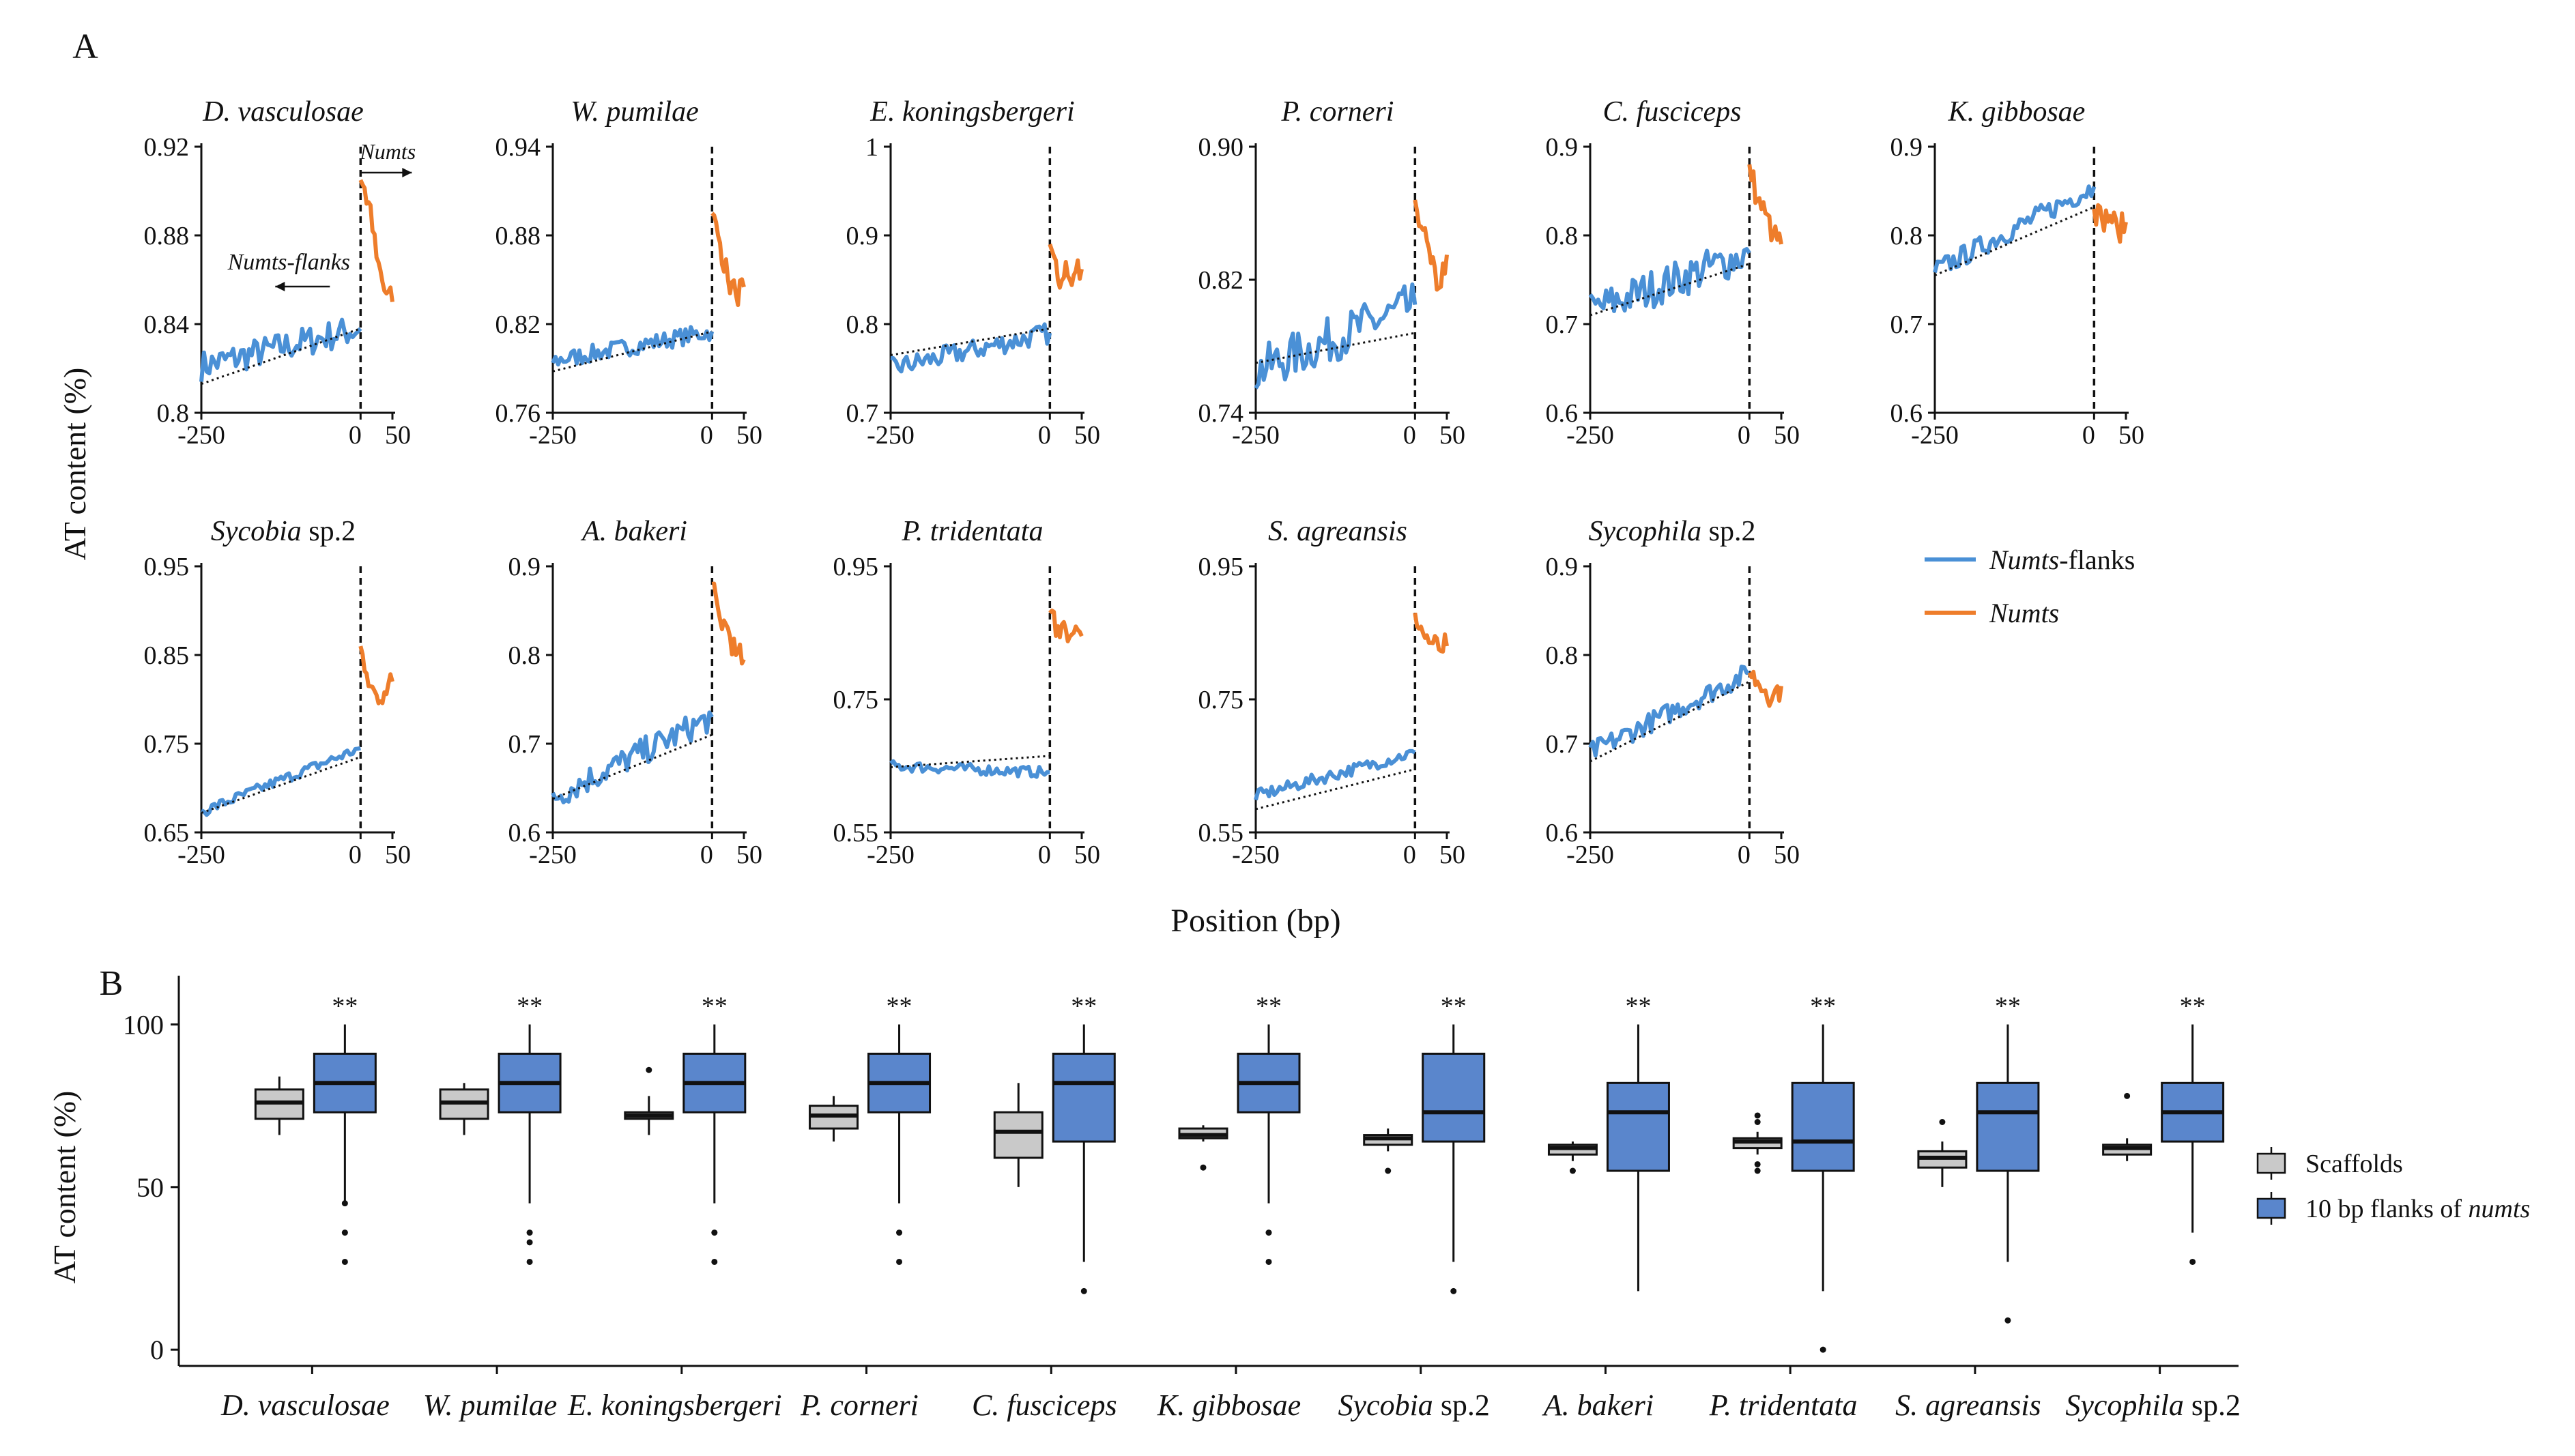 Image resolution: width=2575 pixels, height=1456 pixels. What do you see at coordinates (1385, 1405) in the screenshot?
I see `x-category-label-part-0: Sycobia` at bounding box center [1385, 1405].